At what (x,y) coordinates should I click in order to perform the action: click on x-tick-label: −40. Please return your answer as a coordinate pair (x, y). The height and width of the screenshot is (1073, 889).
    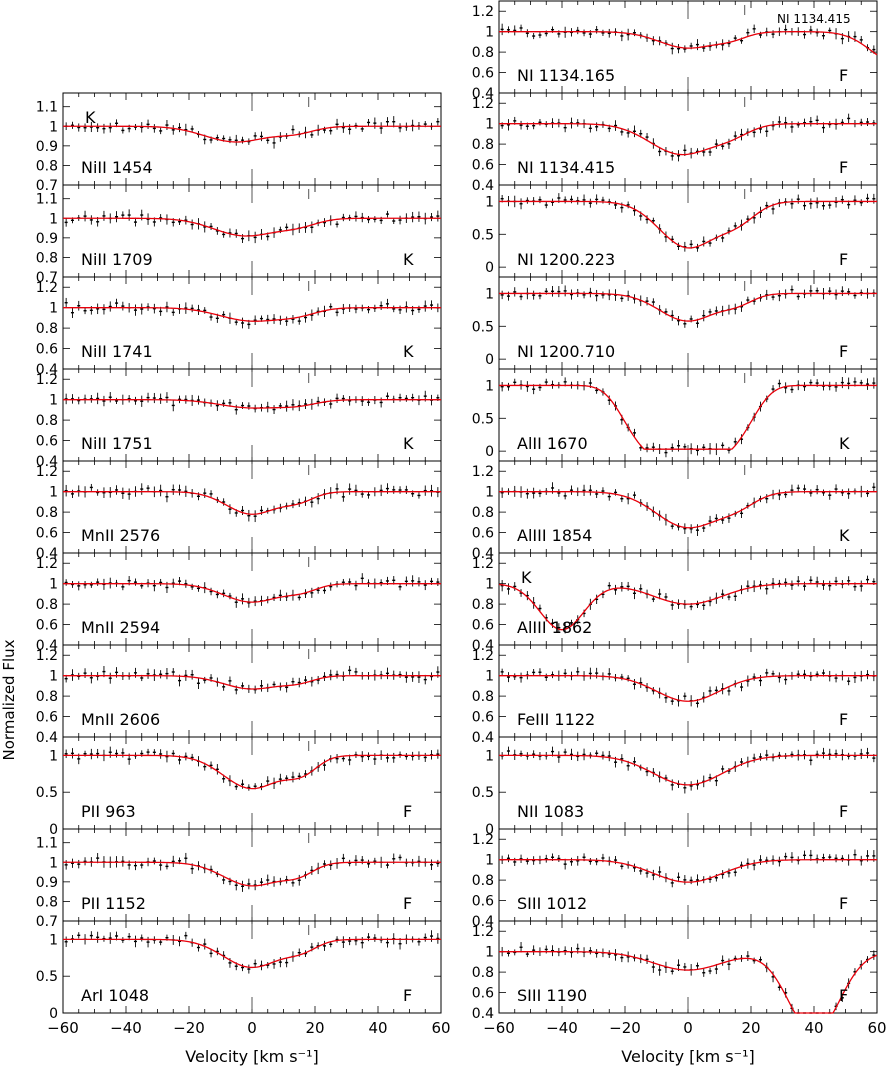
    Looking at the image, I should click on (562, 1028).